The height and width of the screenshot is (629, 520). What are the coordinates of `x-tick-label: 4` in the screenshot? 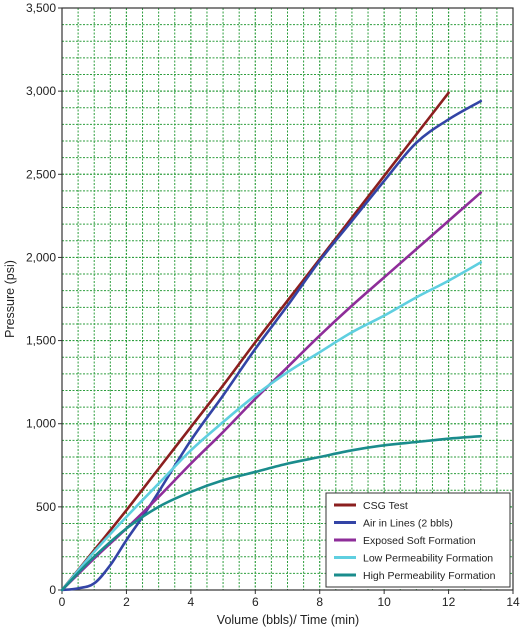 It's located at (191, 602).